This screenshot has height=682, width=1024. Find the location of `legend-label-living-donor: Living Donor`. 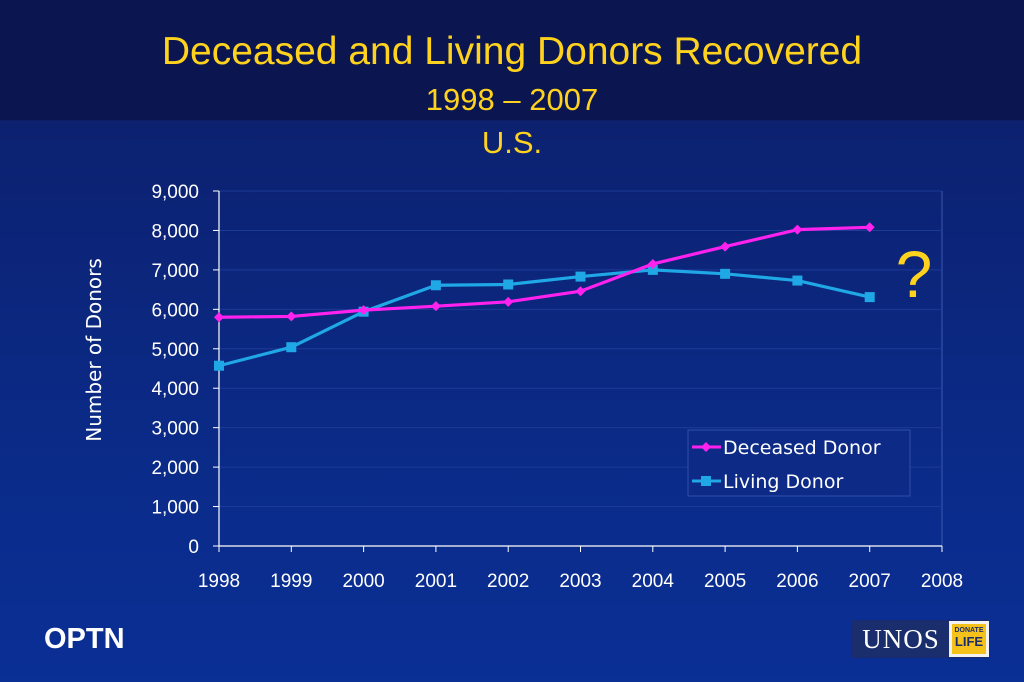

legend-label-living-donor: Living Donor is located at coordinates (783, 482).